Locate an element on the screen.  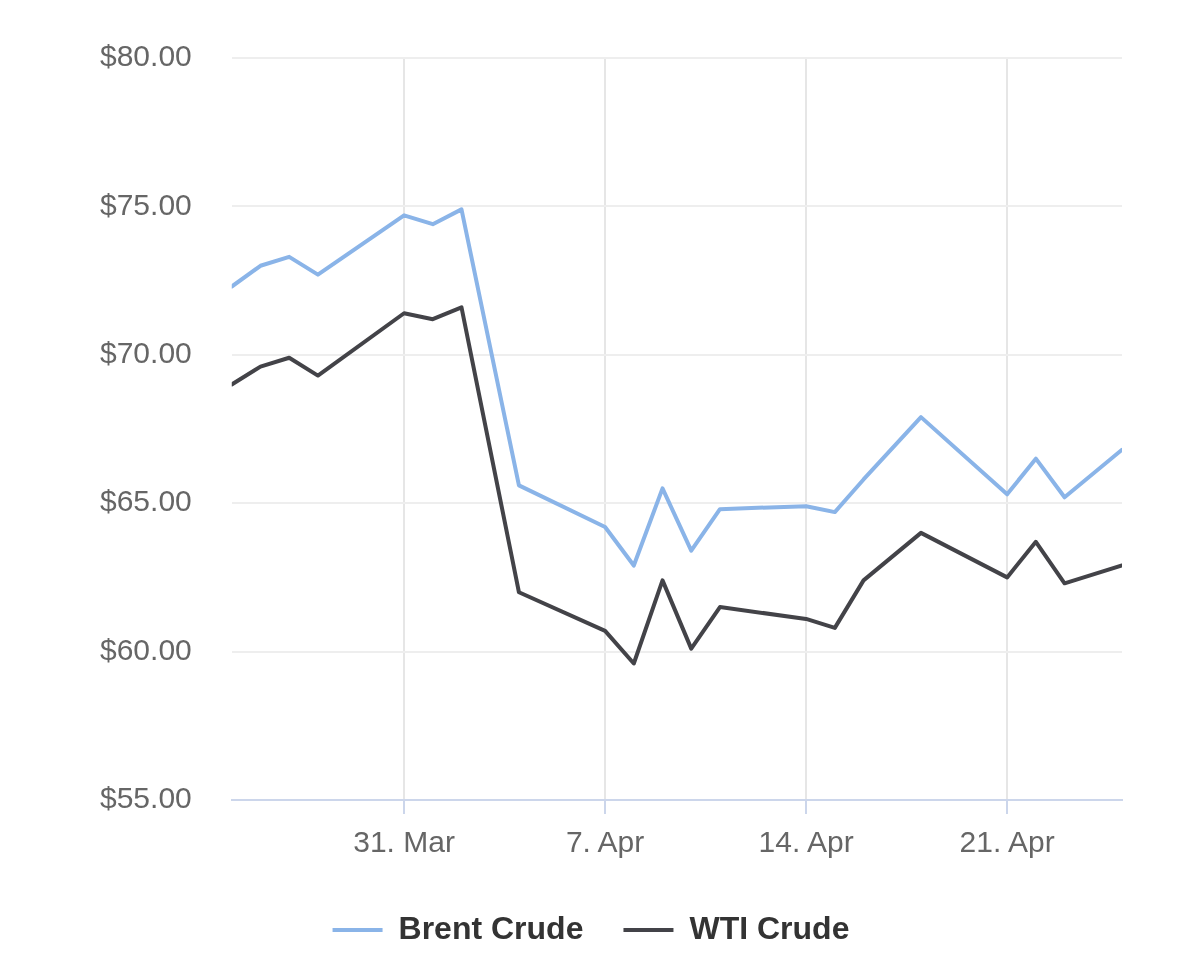
y-tick-label: $65.00 is located at coordinates (145, 501).